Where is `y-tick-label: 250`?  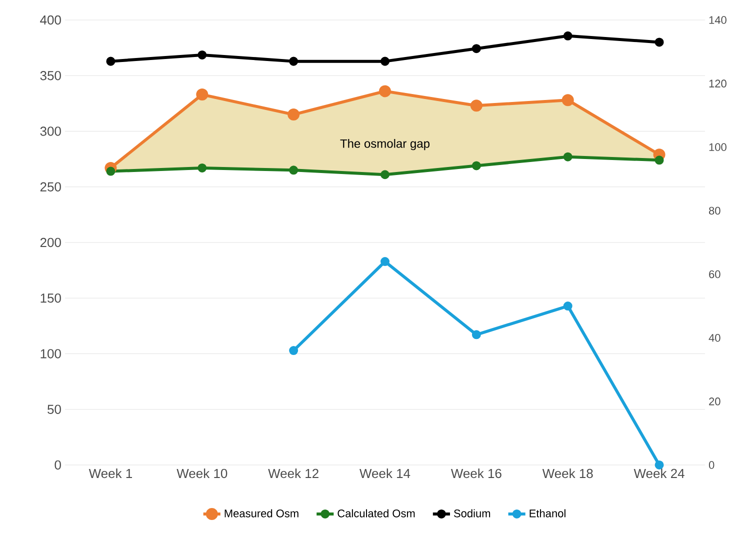 y-tick-label: 250 is located at coordinates (50, 187).